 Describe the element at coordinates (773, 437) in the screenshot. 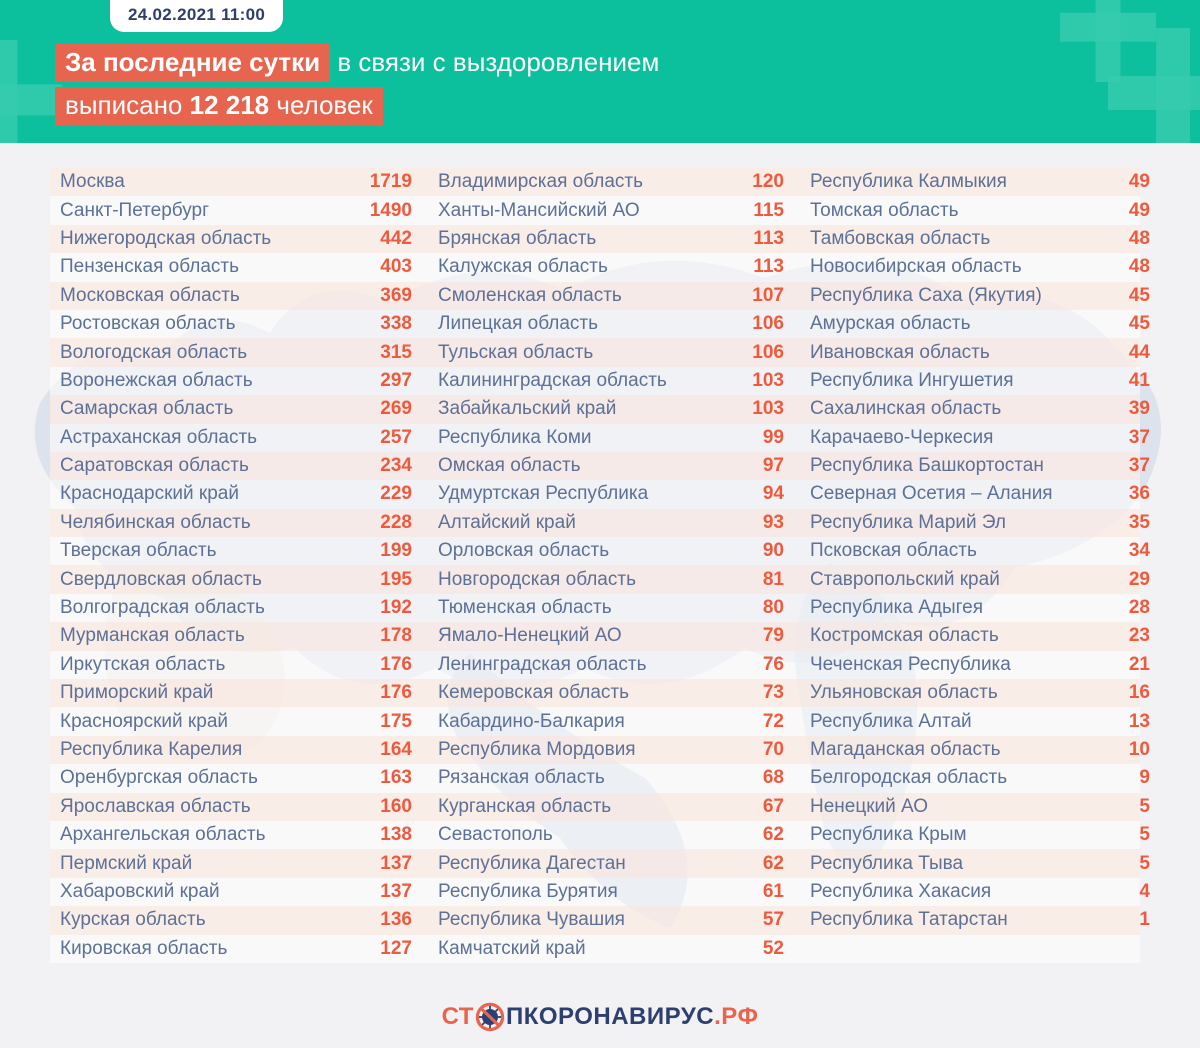

I see `region-value: 99` at that location.